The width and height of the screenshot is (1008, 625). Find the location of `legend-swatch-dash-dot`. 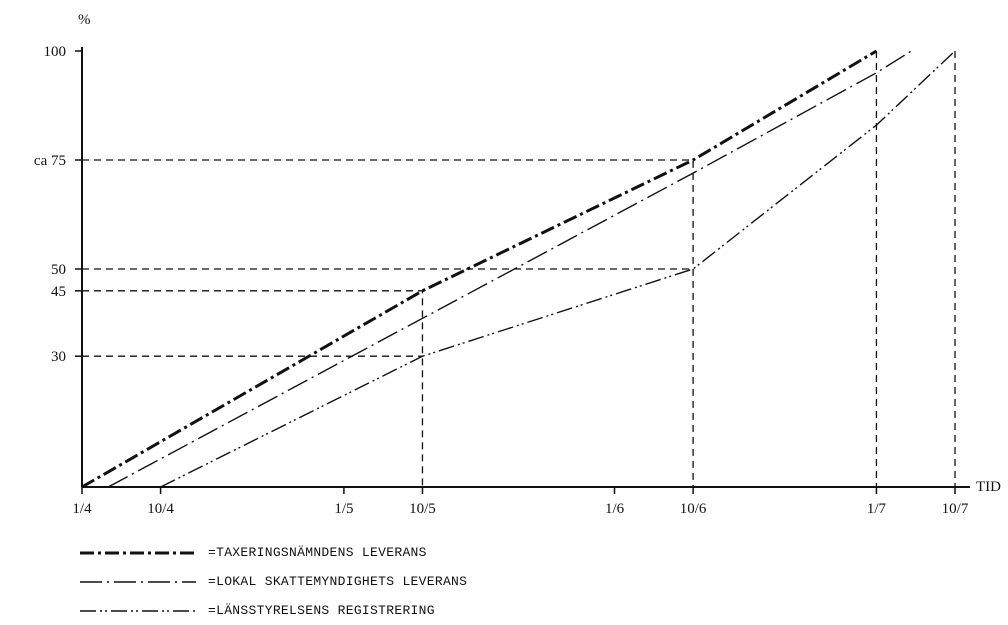

legend-swatch-dash-dot is located at coordinates (138, 581).